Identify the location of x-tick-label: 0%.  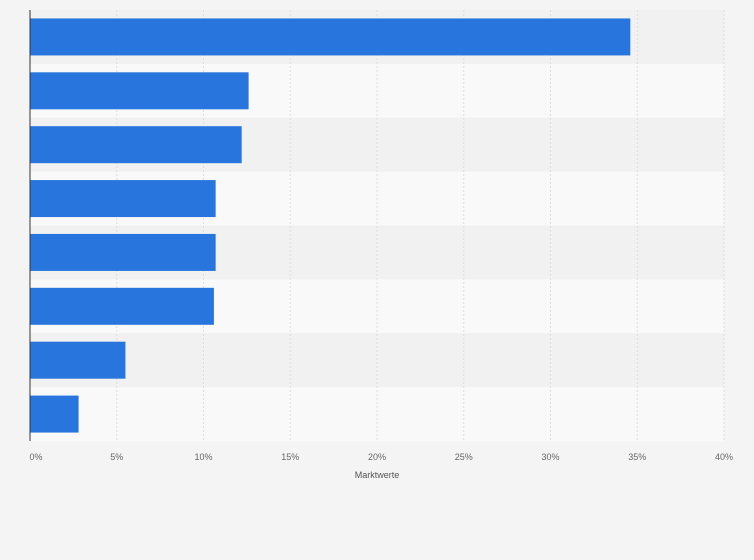
(35, 457).